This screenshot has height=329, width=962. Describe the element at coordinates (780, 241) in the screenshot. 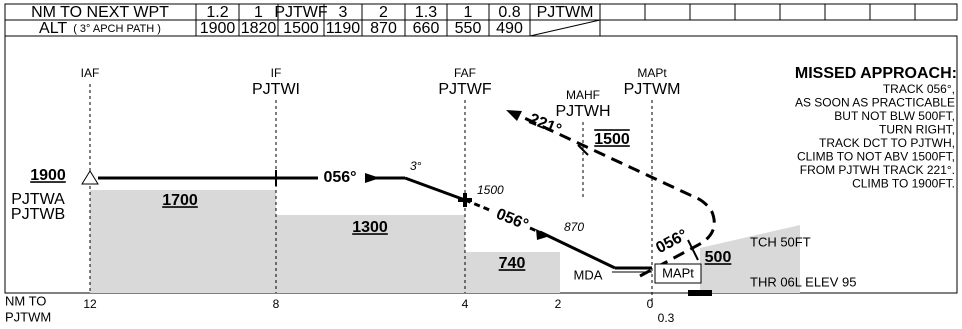

I see `tch: TCH 50FT` at that location.